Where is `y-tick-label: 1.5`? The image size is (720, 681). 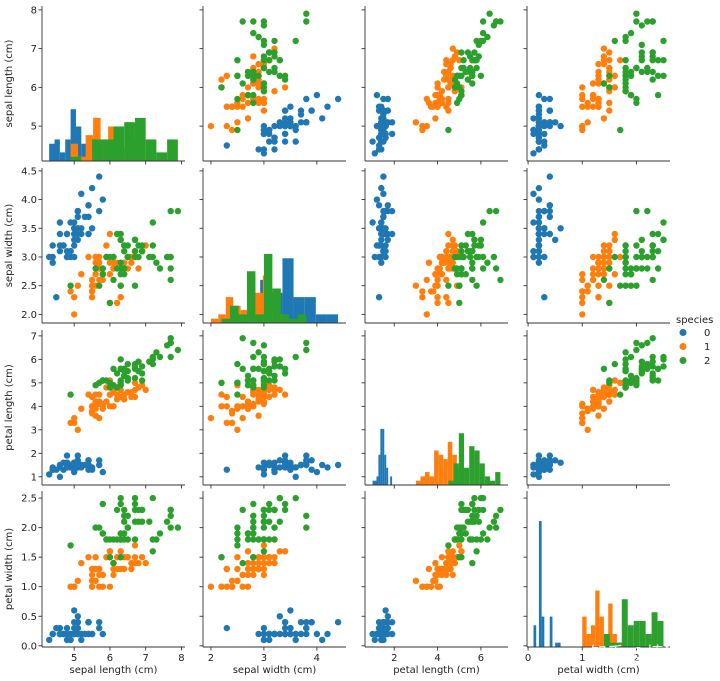
y-tick-label: 1.5 is located at coordinates (29, 558).